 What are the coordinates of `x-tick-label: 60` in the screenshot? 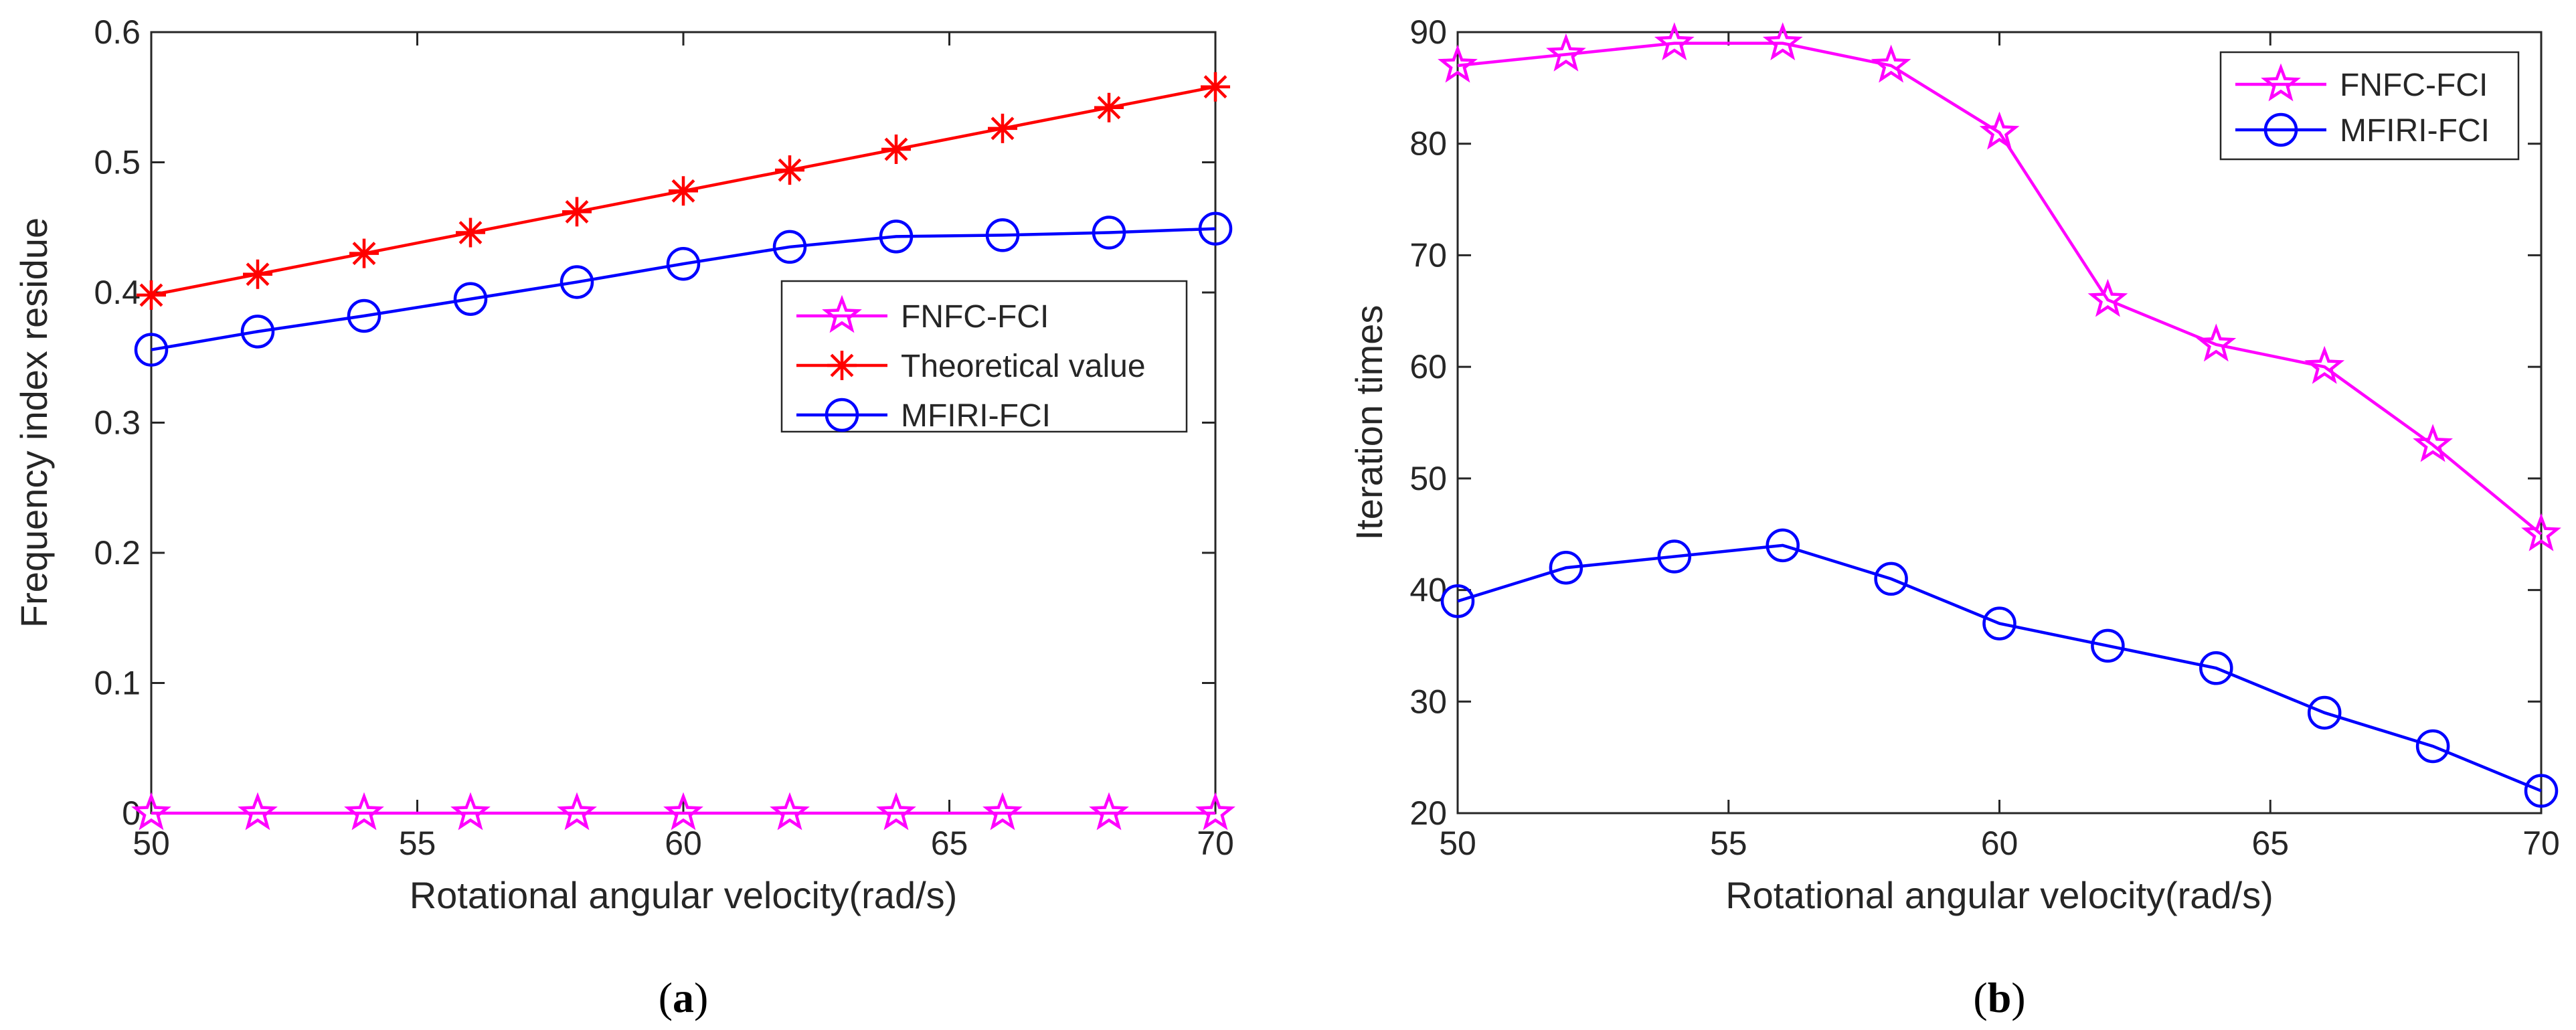 It's located at (683, 843).